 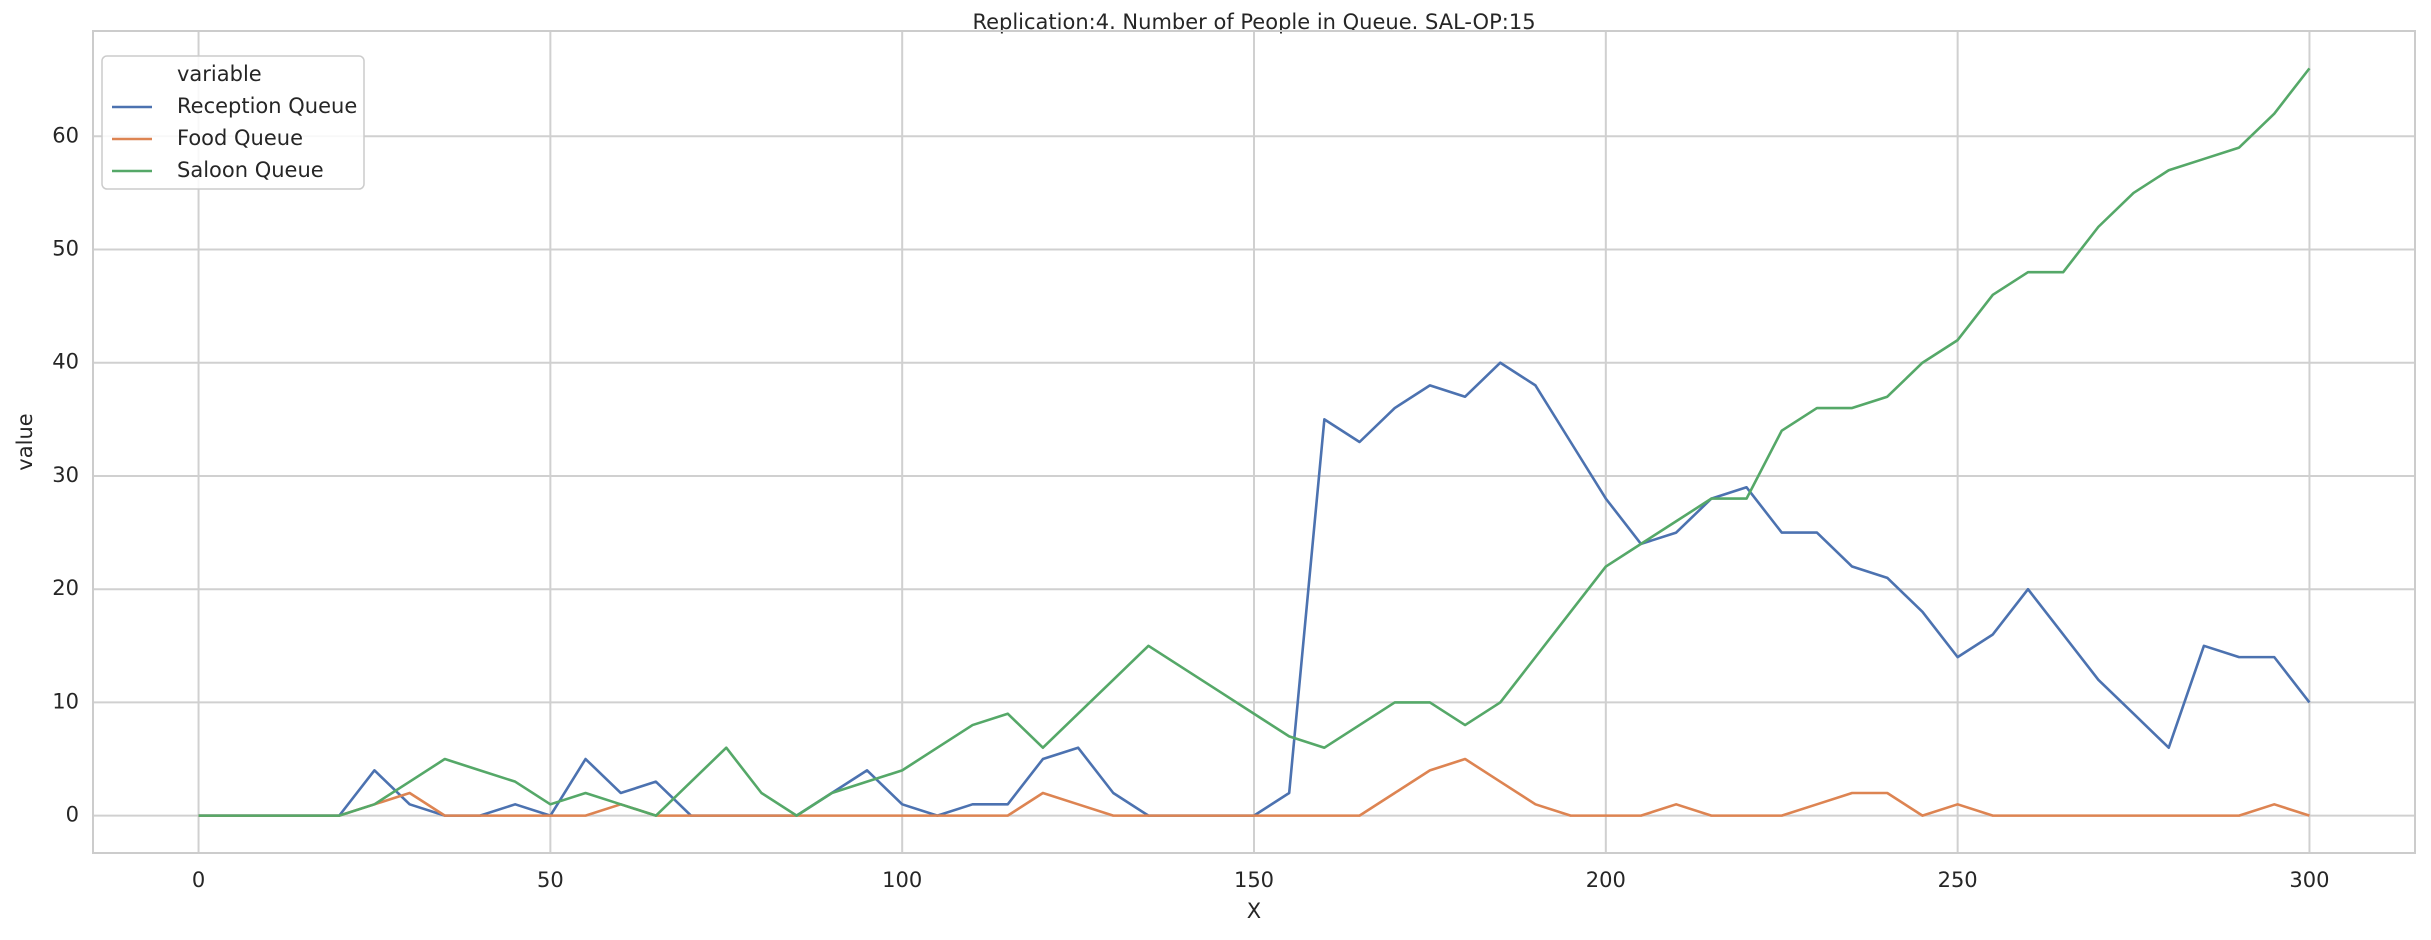 What do you see at coordinates (902, 880) in the screenshot?
I see `x-tick-label: 100` at bounding box center [902, 880].